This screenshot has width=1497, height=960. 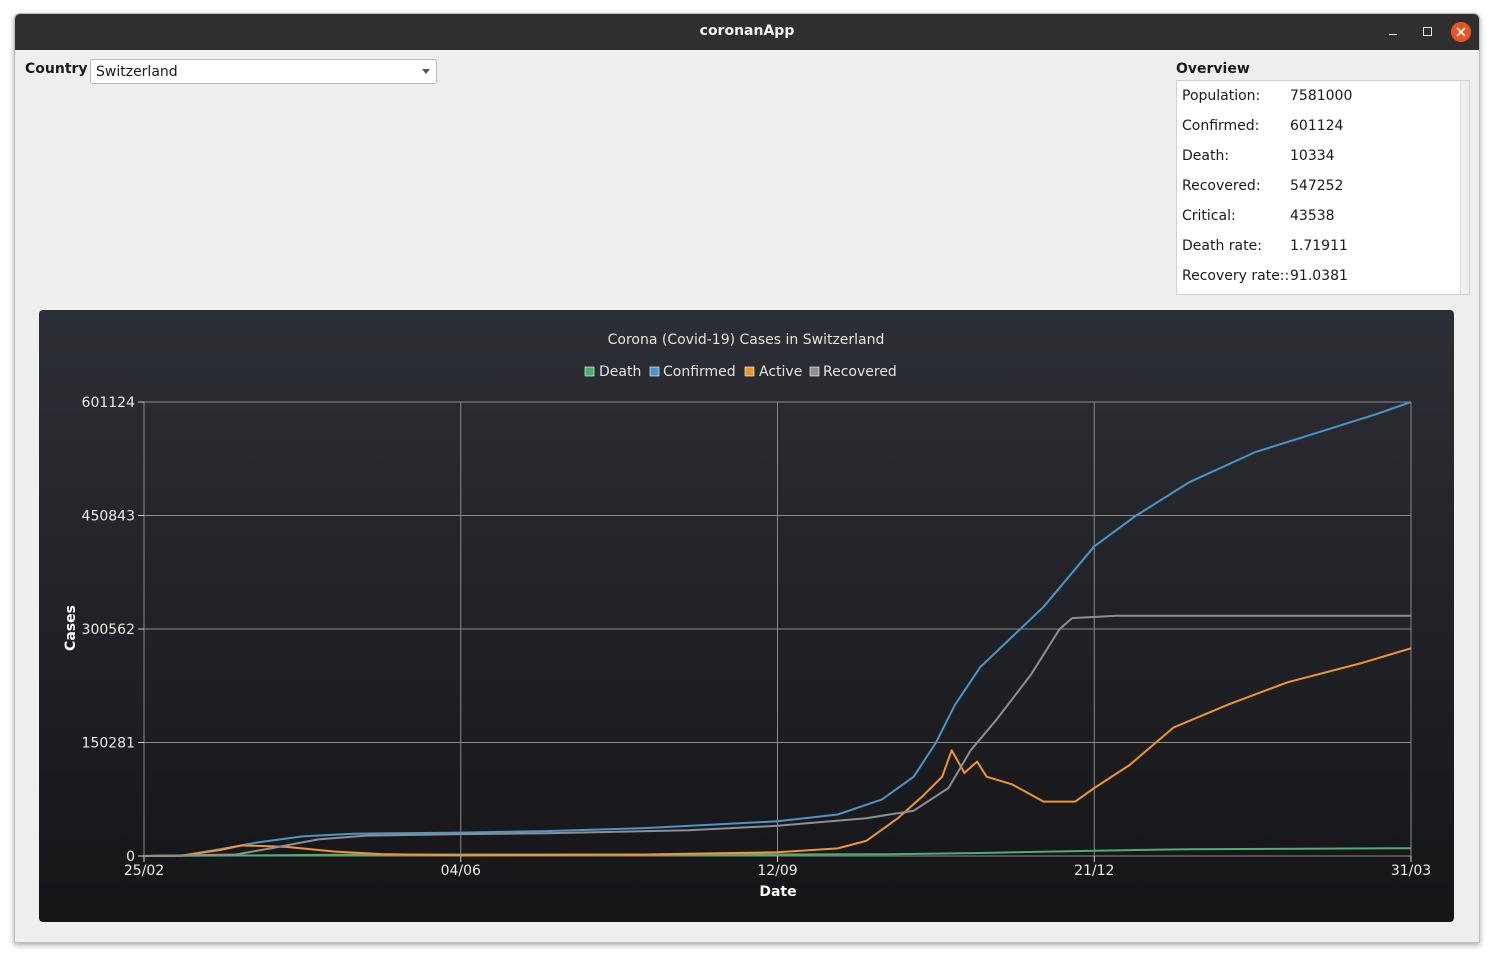 I want to click on x-axis-label: Date, so click(x=777, y=892).